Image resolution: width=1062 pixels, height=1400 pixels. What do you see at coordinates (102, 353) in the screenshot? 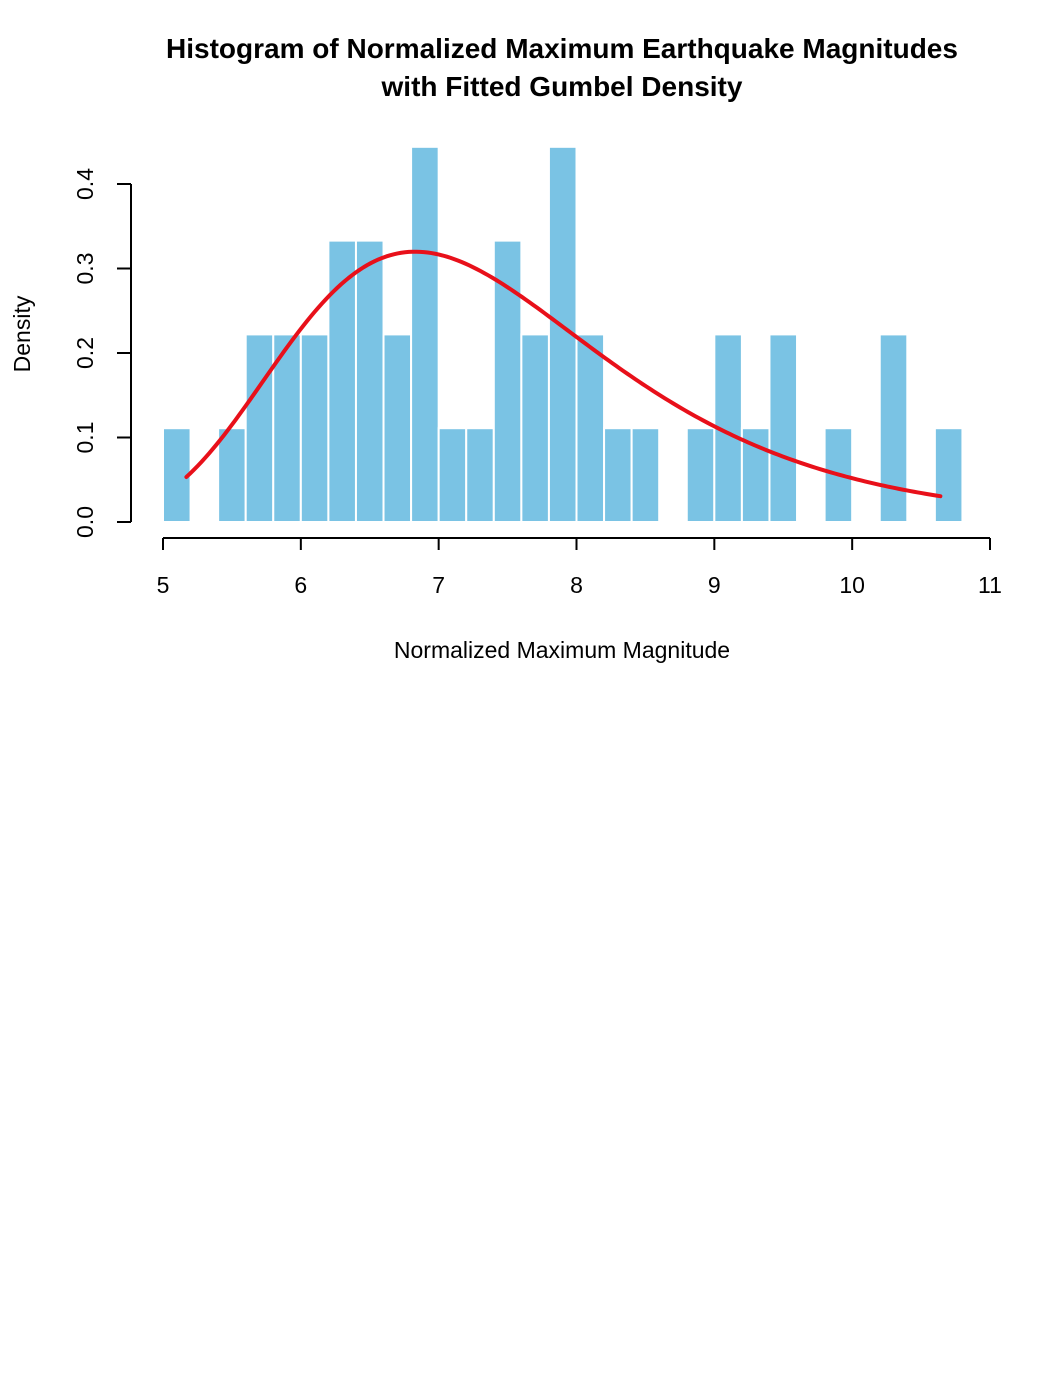
I see `y-axis: 0.0 0.1 0.2 0.3 0.4` at bounding box center [102, 353].